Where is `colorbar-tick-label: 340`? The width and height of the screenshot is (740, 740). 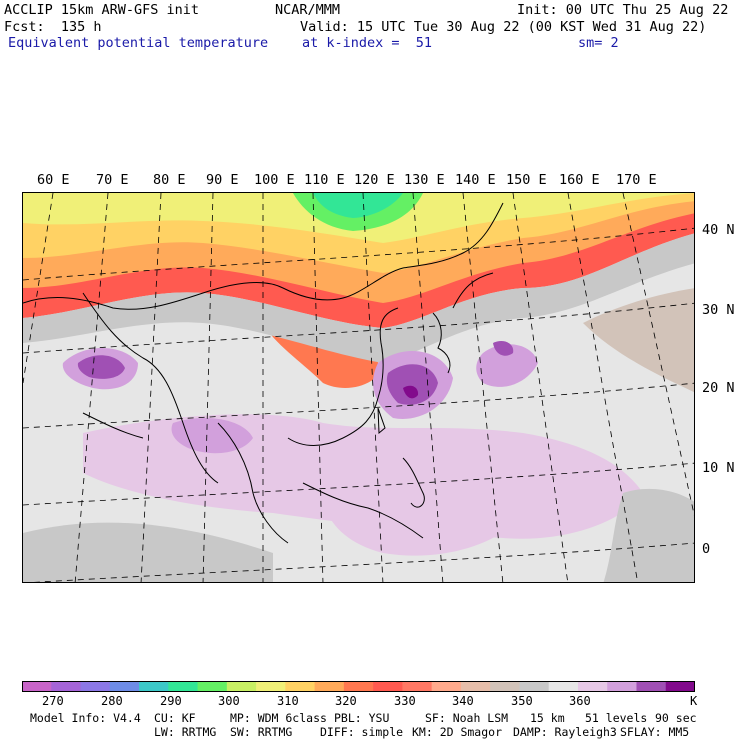
colorbar-tick-label: 340 is located at coordinates (463, 701).